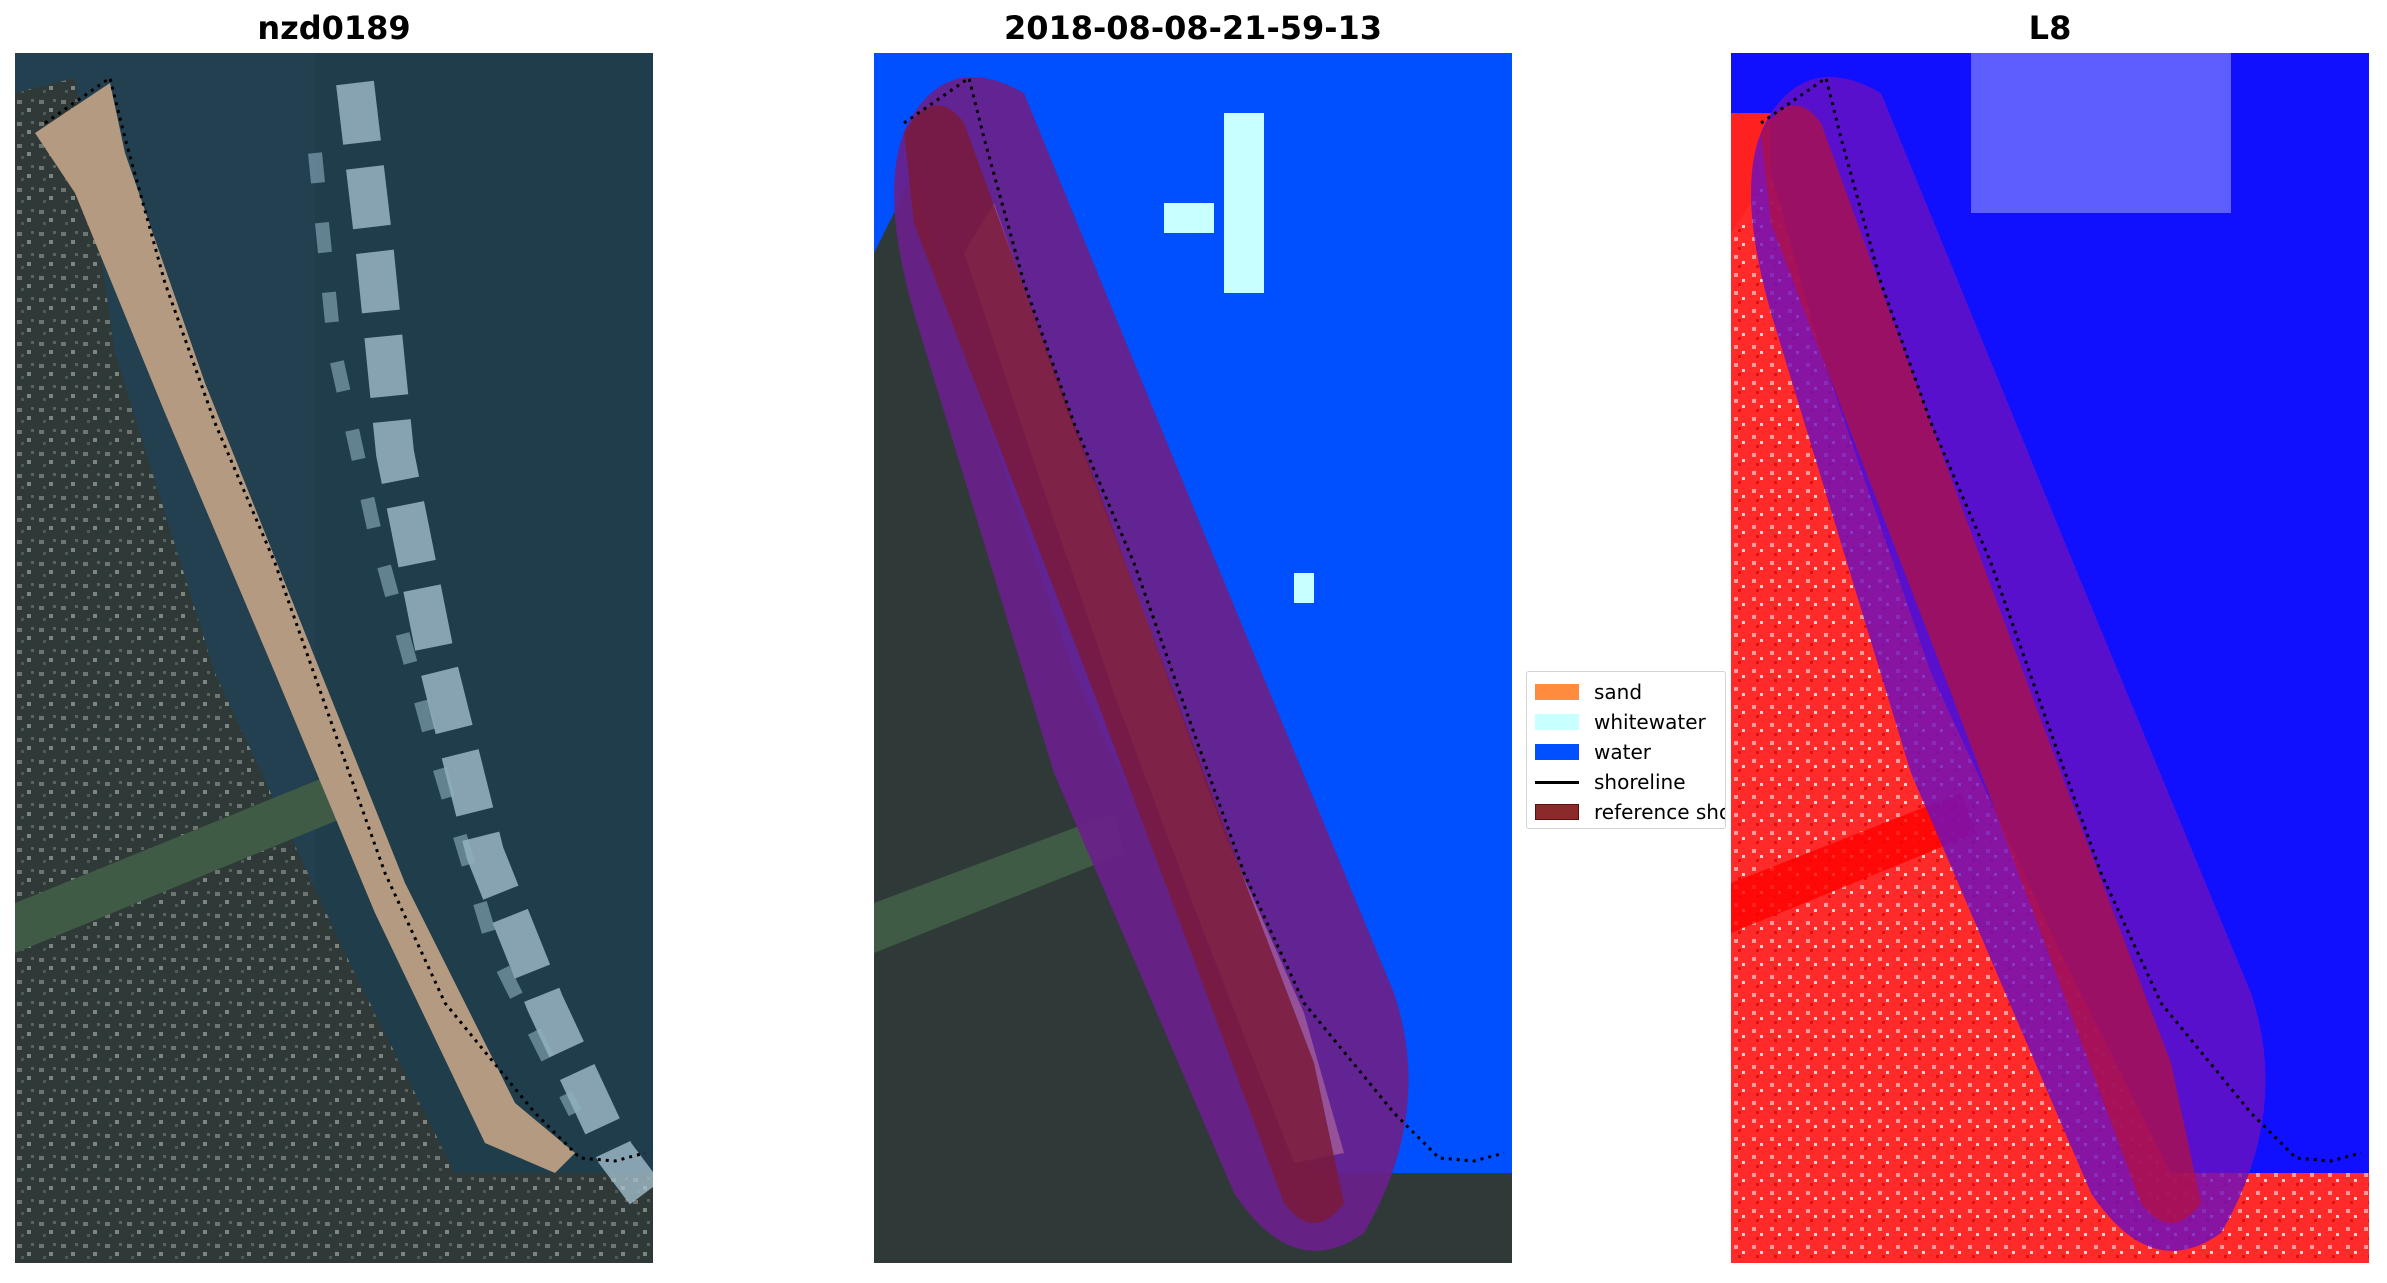 The height and width of the screenshot is (1283, 2387). I want to click on water-swatch, so click(1557, 752).